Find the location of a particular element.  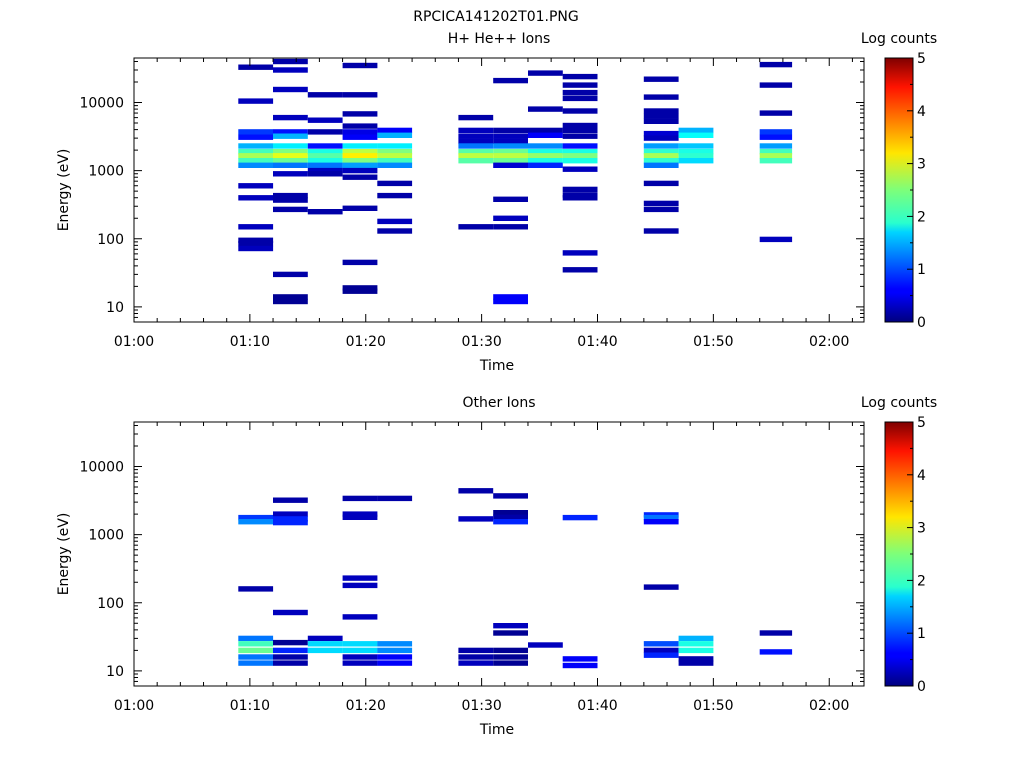

x-axis-label: Time is located at coordinates (496, 366).